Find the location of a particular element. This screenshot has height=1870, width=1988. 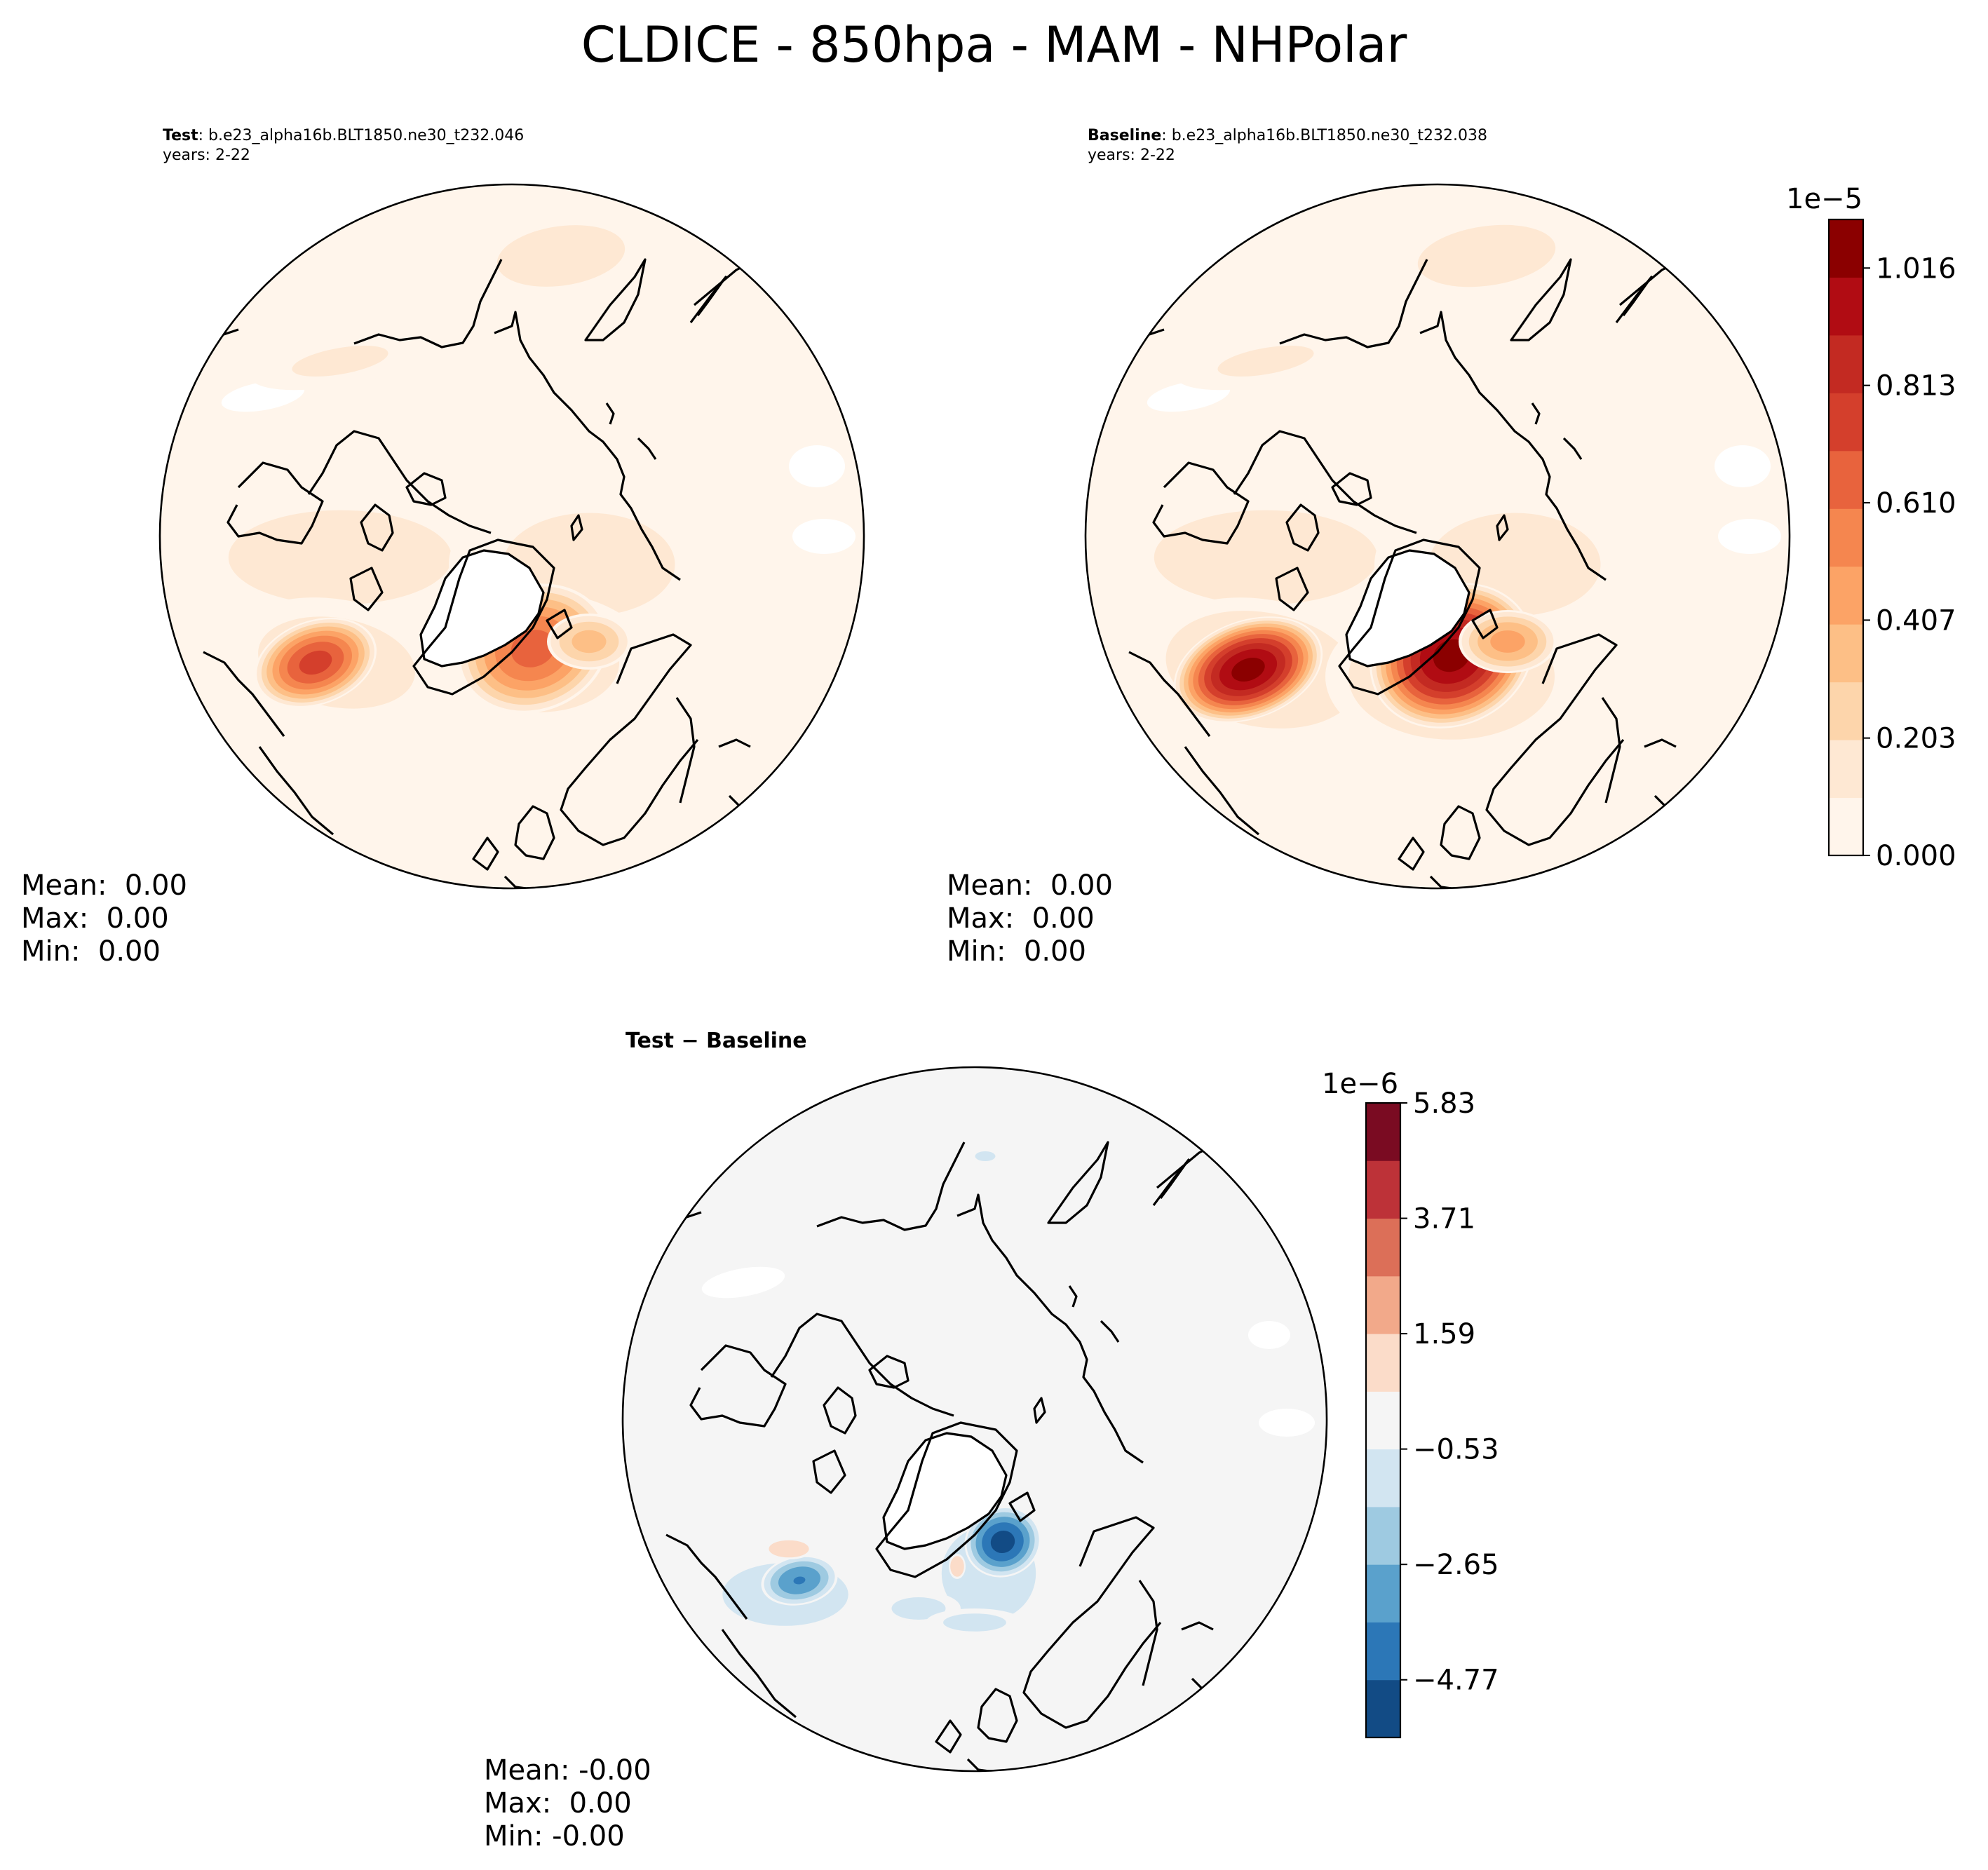

baseline-greenland-mask is located at coordinates (1407, 608).